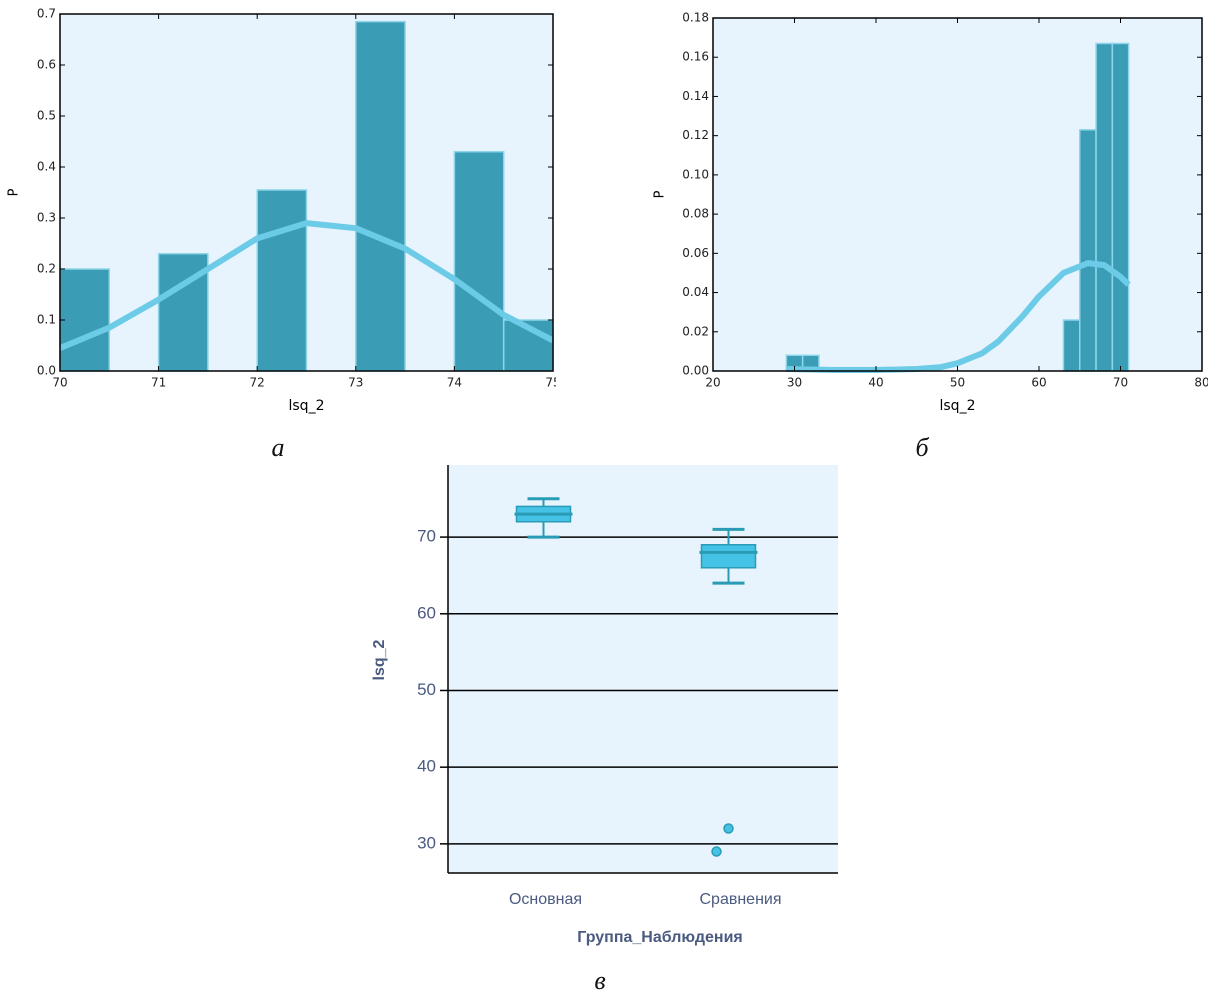 The image size is (1208, 995). Describe the element at coordinates (46, 218) in the screenshot. I see `y-tick-label: 0.3` at that location.